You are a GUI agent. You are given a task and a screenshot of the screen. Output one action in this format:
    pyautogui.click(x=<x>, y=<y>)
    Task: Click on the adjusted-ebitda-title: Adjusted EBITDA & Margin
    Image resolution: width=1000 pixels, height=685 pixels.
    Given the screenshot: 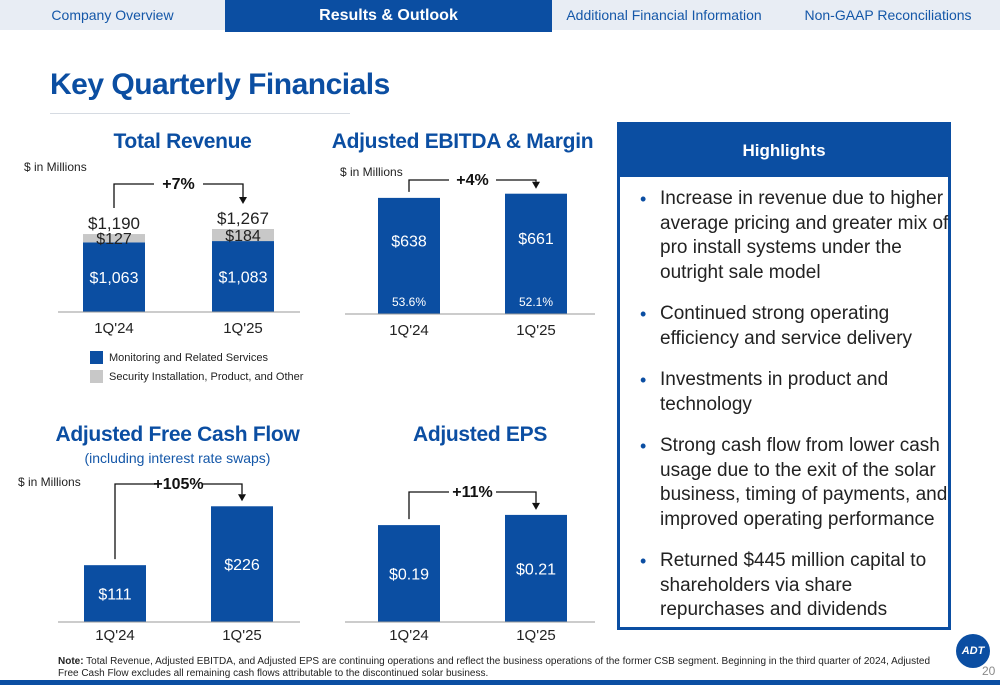 What is the action you would take?
    pyautogui.click(x=462, y=141)
    